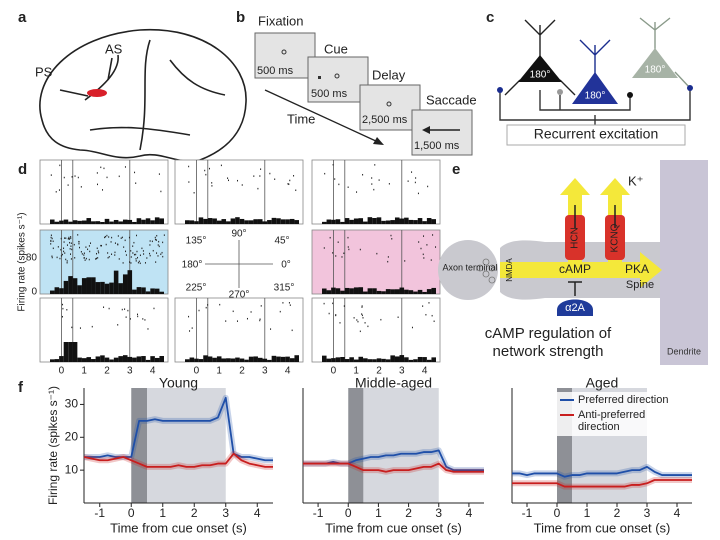 This screenshot has width=720, height=540. Describe the element at coordinates (575, 238) in the screenshot. I see `channel-label: HCN` at that location.